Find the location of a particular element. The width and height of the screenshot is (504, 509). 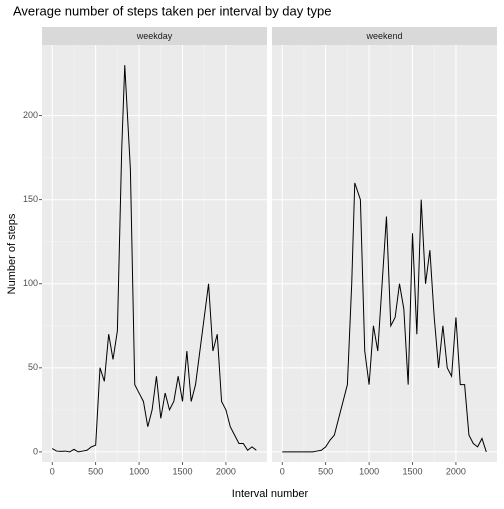

y-tick-label: 0 is located at coordinates (35, 451).